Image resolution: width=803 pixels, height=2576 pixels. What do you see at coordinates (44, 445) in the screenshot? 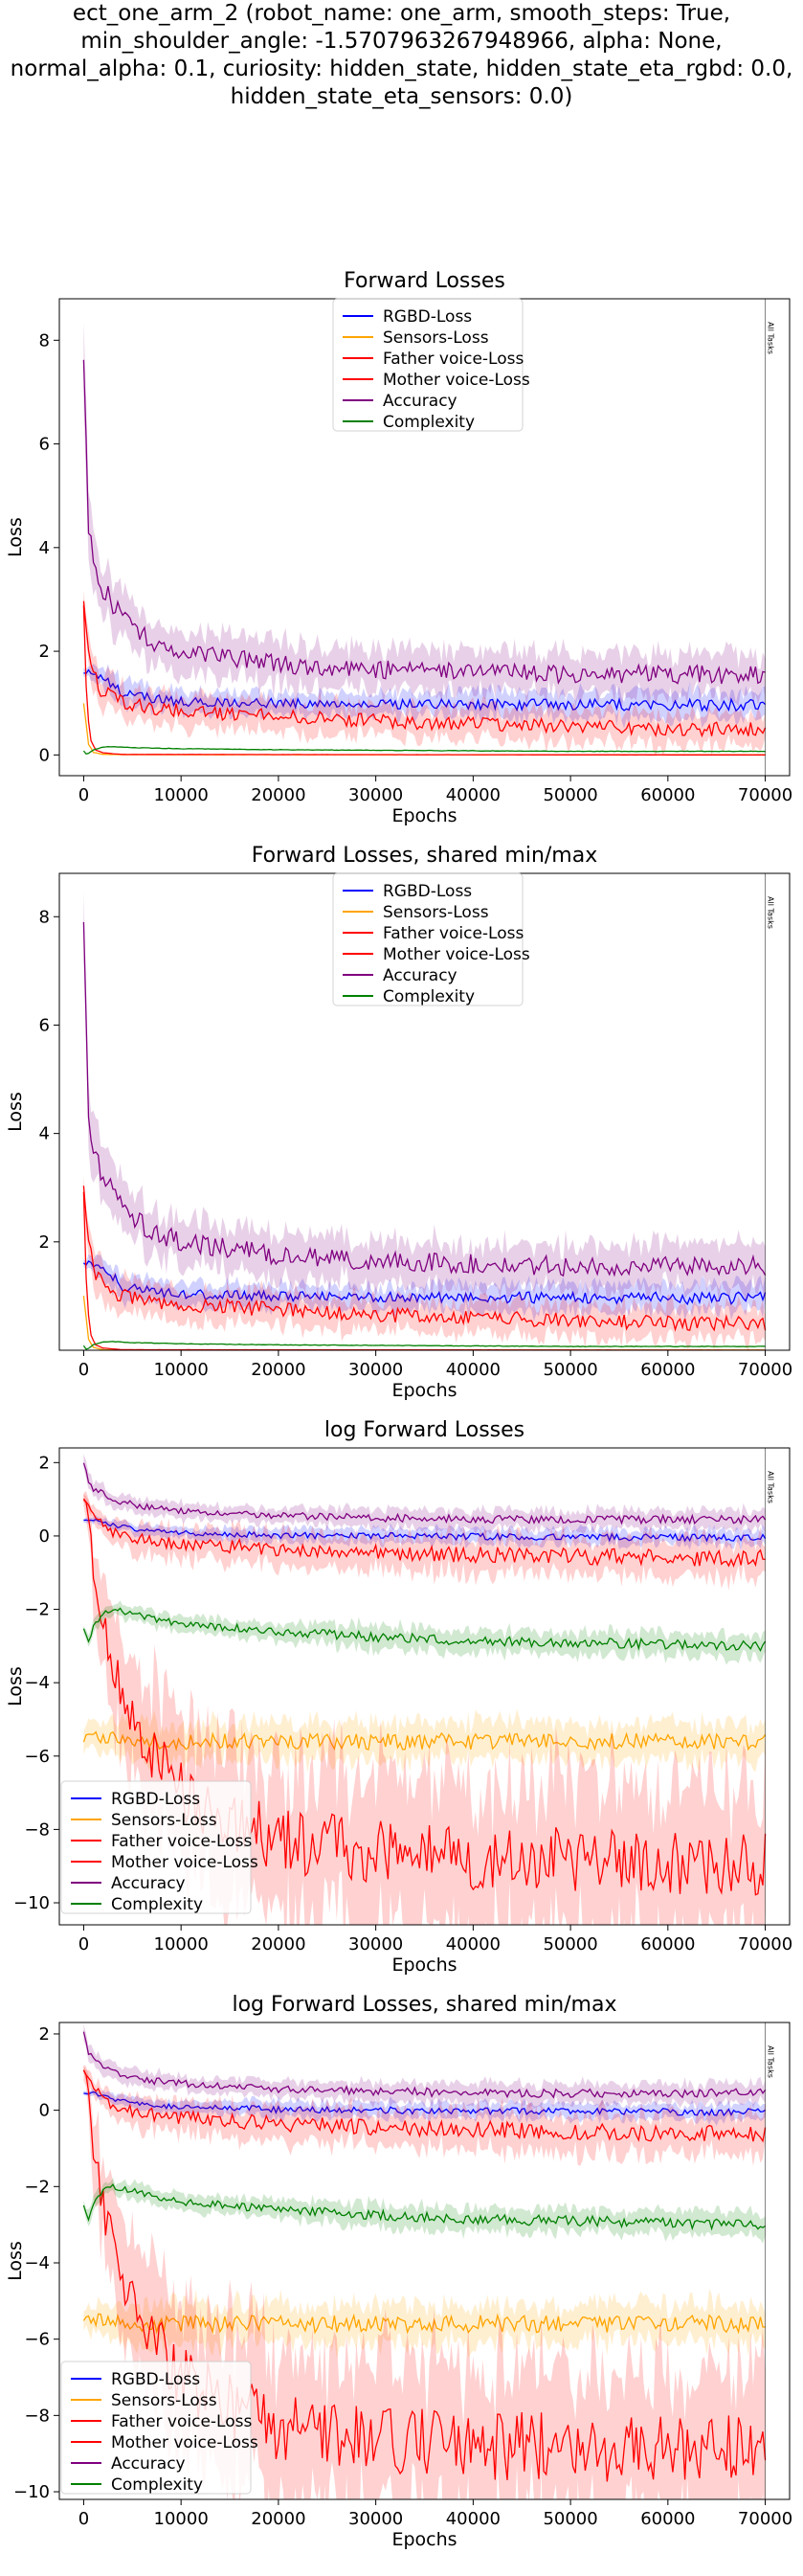
I see `y-tick-label: 6` at bounding box center [44, 445].